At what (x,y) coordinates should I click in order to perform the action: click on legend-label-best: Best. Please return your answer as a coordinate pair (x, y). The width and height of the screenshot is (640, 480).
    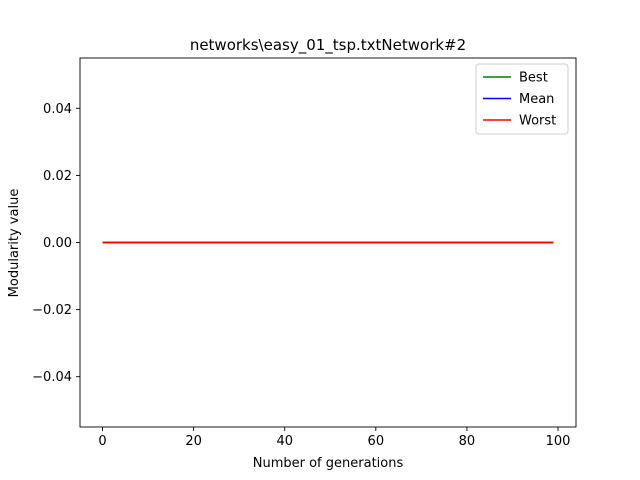
    Looking at the image, I should click on (533, 78).